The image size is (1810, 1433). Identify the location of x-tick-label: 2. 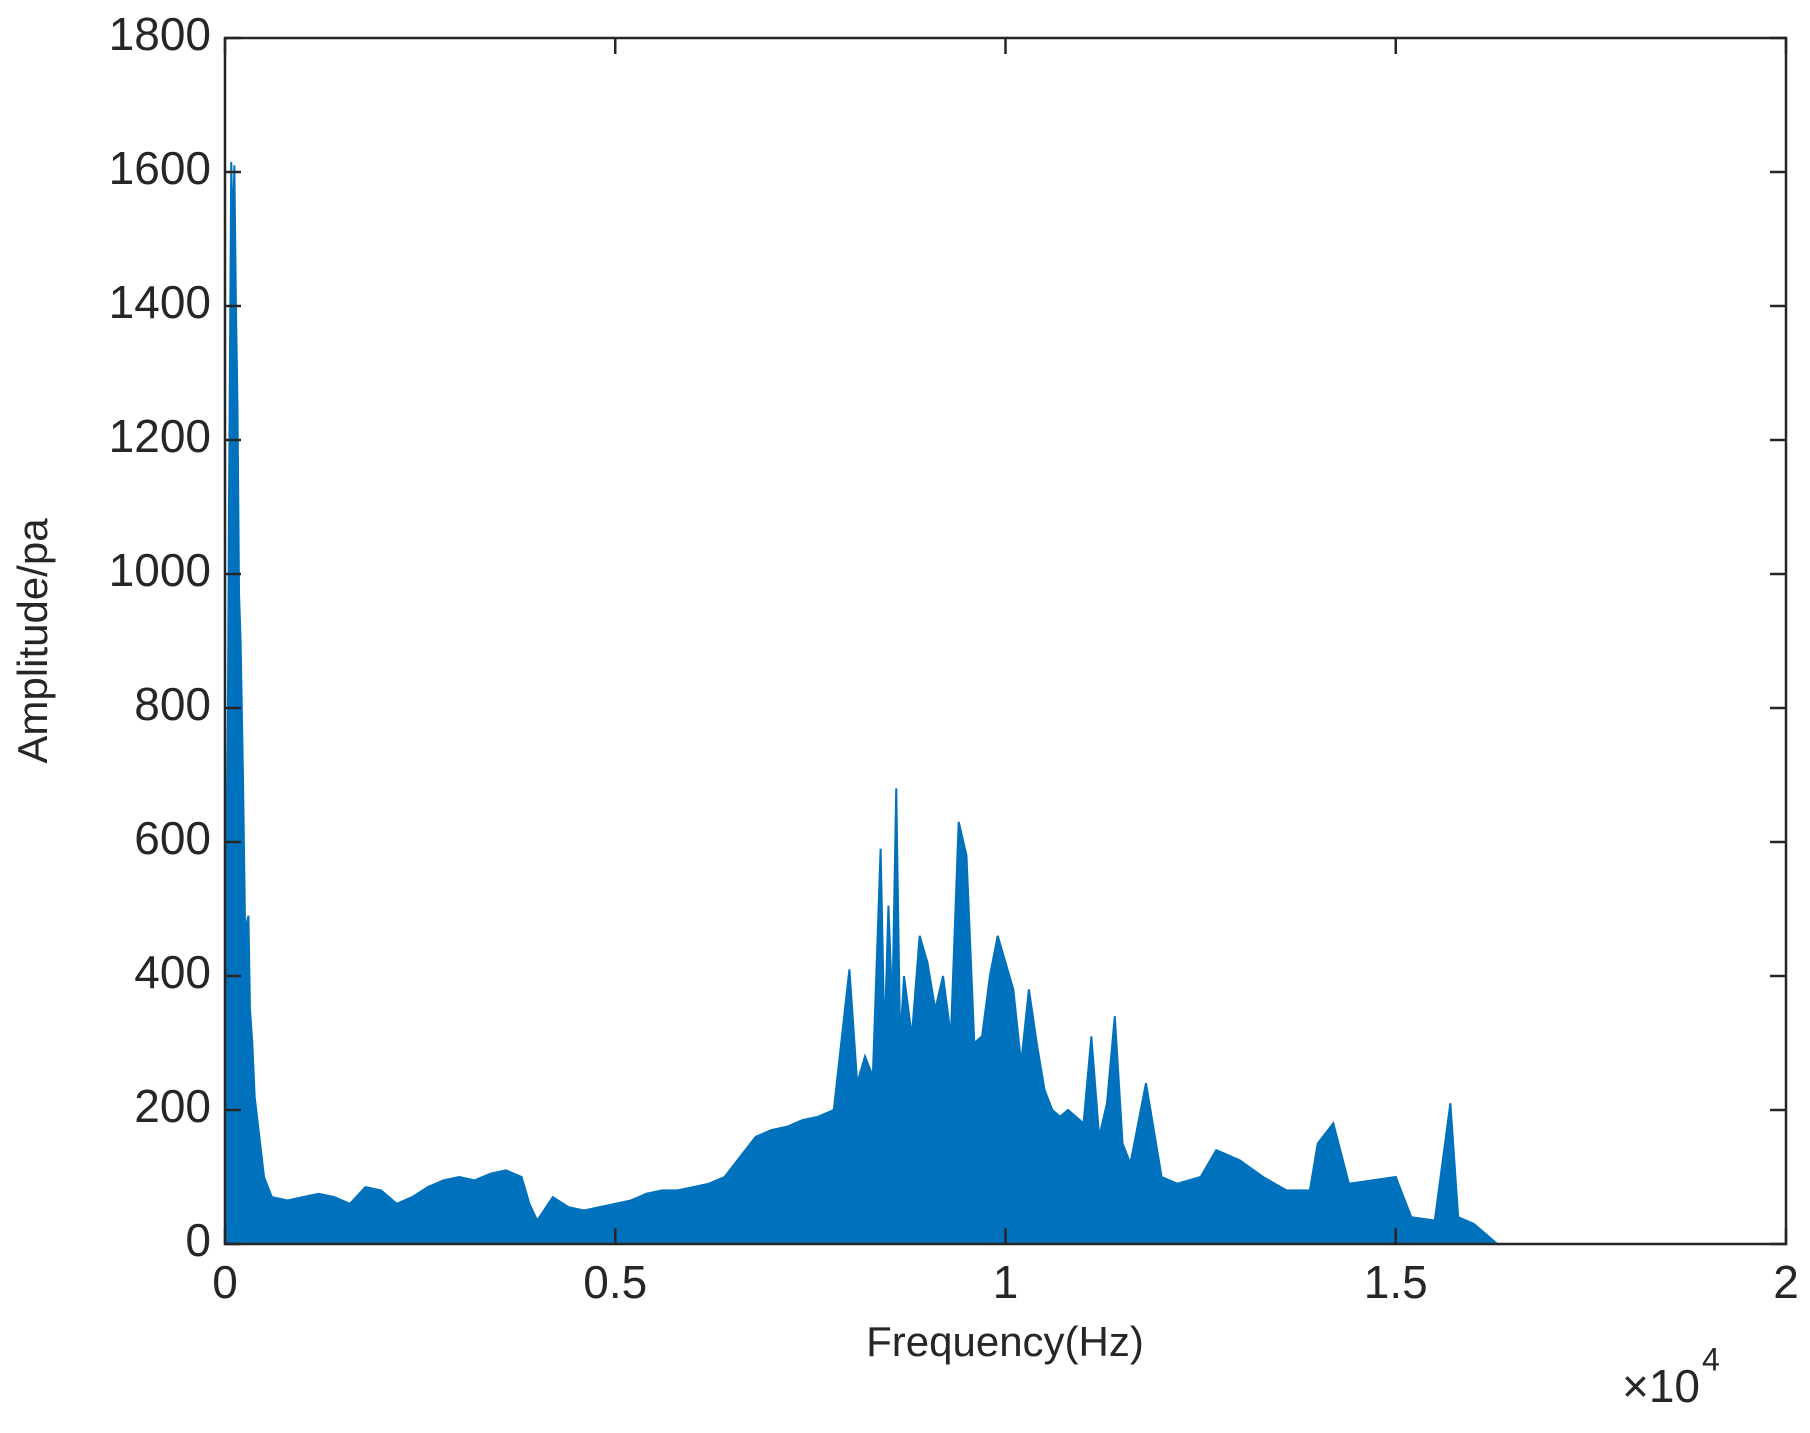
(1786, 1282).